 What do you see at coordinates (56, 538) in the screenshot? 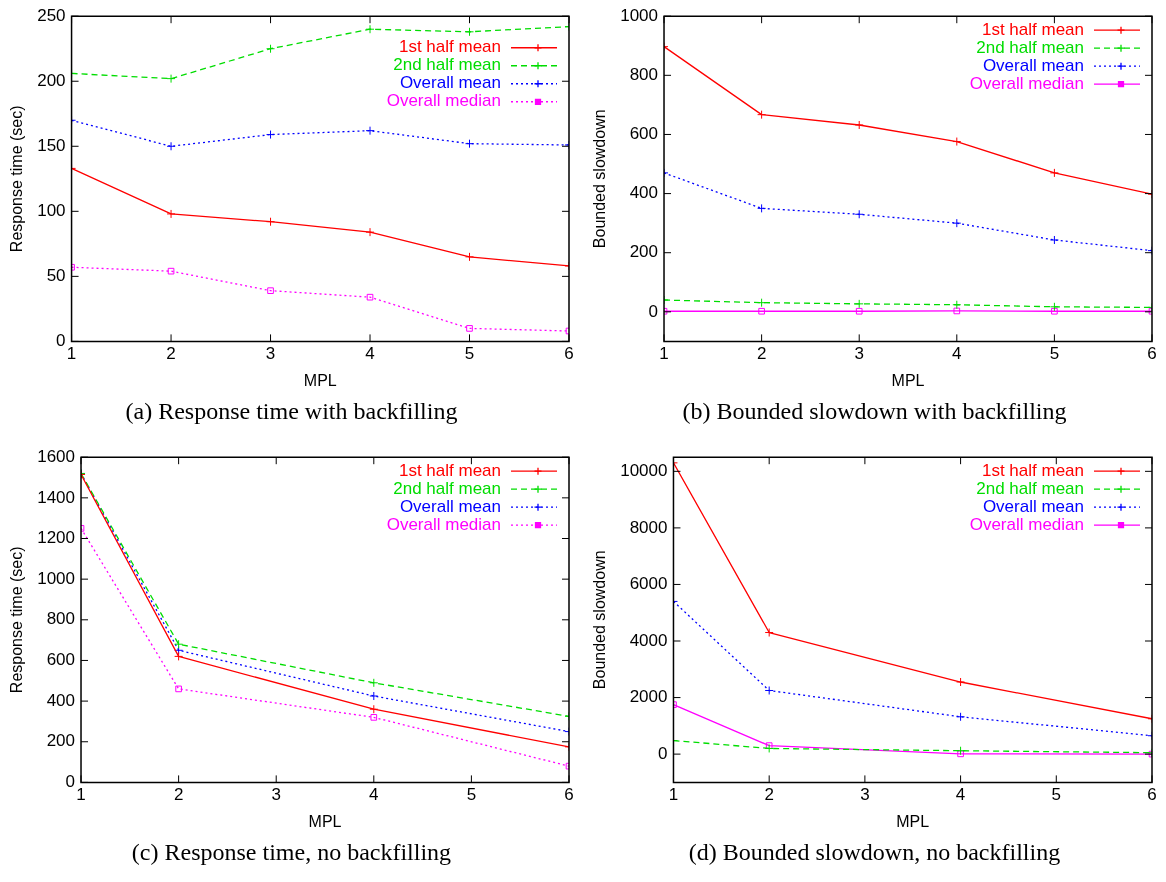
I see `y-tick-label: 1200` at bounding box center [56, 538].